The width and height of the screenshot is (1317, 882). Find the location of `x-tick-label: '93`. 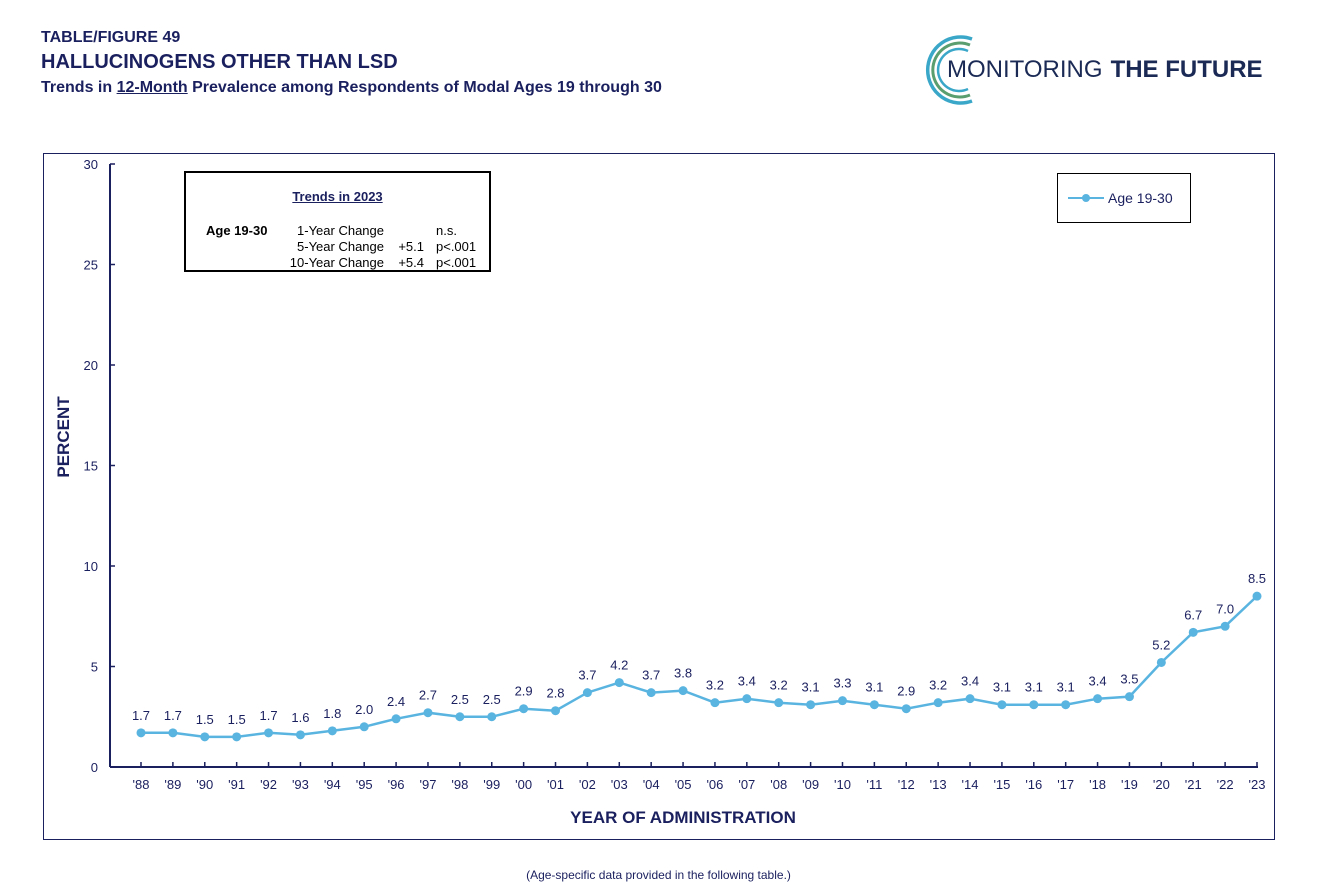

x-tick-label: '93 is located at coordinates (300, 784).